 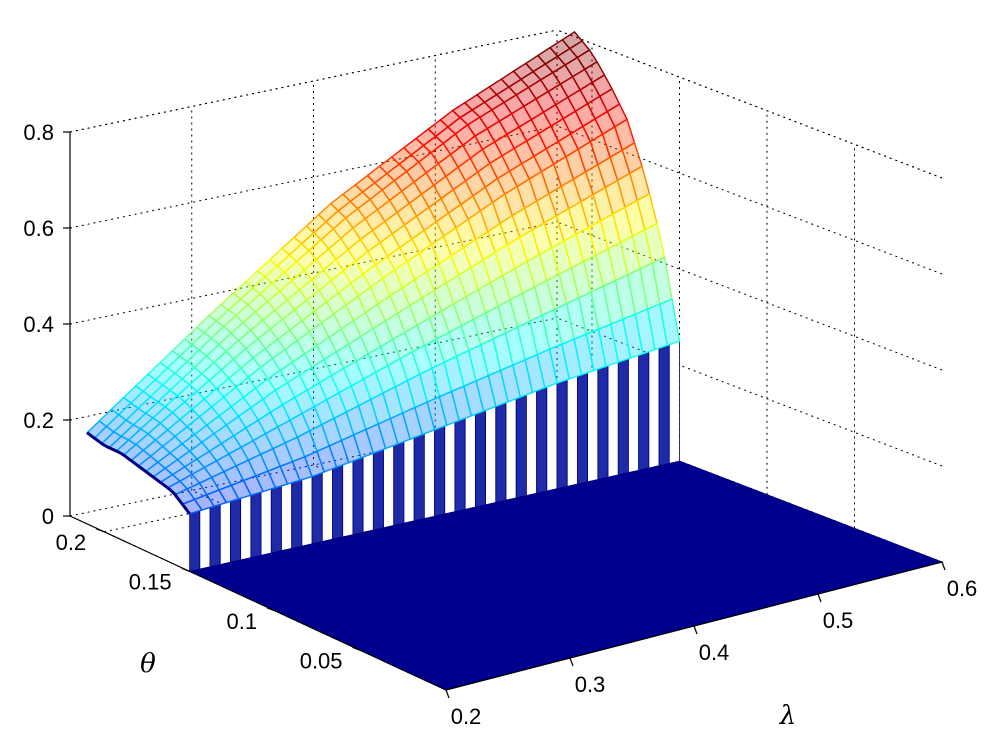 What do you see at coordinates (241, 621) in the screenshot?
I see `y-tick-label: 0.1` at bounding box center [241, 621].